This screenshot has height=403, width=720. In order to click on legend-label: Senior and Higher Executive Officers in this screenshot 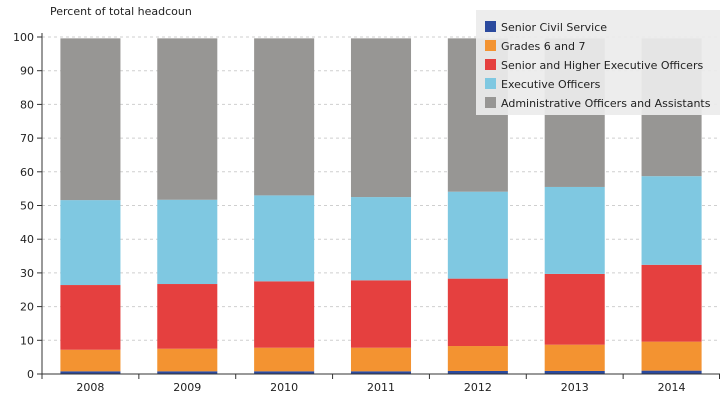, I will do `click(602, 65)`.